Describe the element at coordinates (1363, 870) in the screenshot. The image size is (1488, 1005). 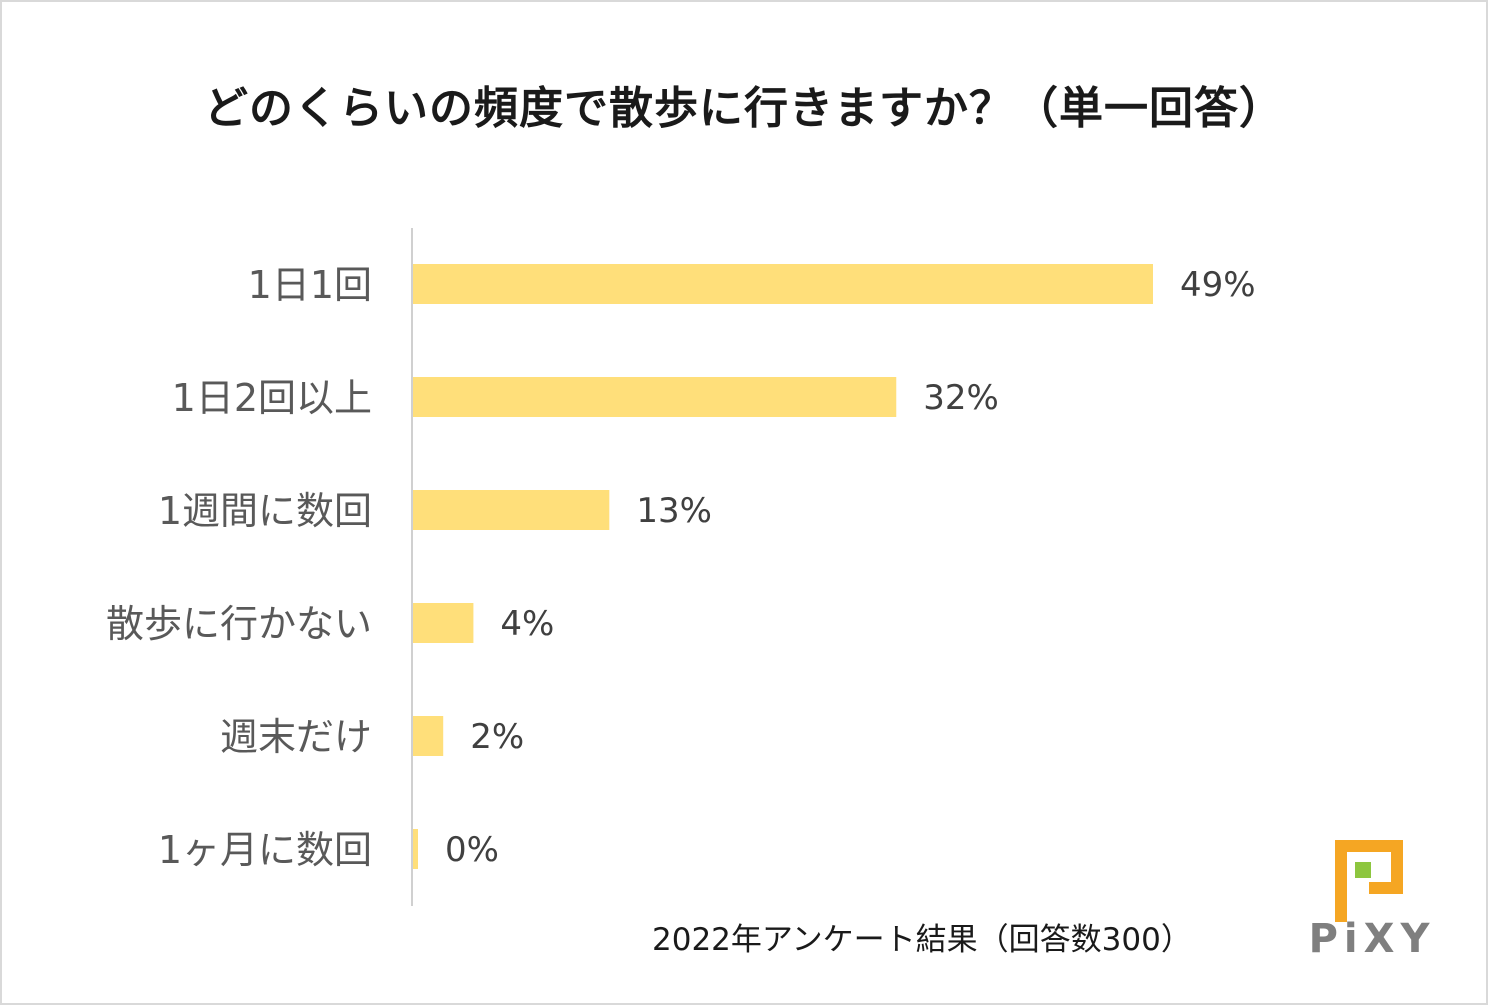
I see `logo-accent-square` at that location.